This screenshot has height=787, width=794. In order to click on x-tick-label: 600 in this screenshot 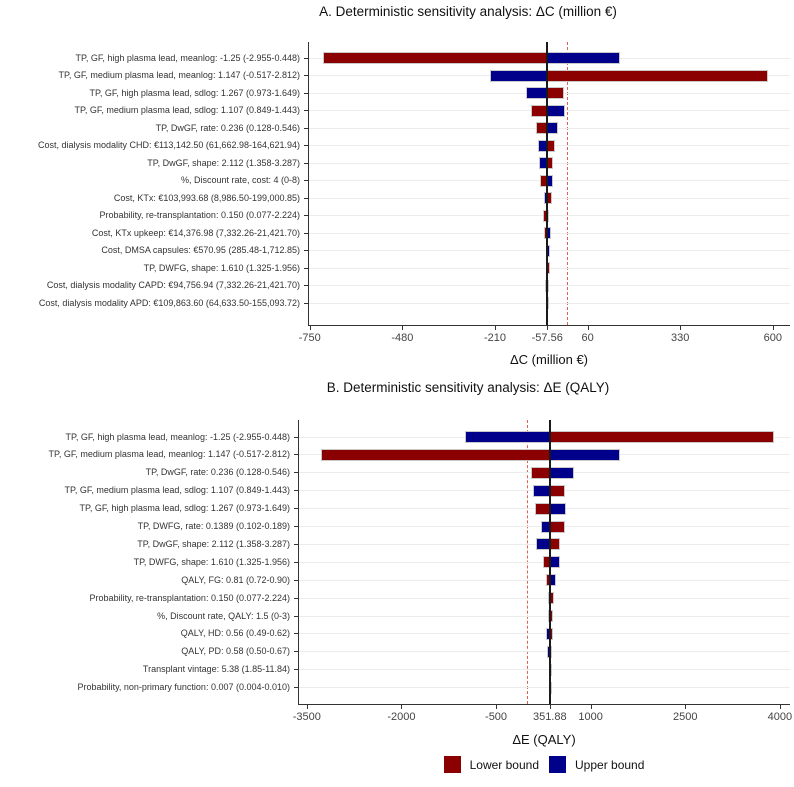, I will do `click(773, 338)`.